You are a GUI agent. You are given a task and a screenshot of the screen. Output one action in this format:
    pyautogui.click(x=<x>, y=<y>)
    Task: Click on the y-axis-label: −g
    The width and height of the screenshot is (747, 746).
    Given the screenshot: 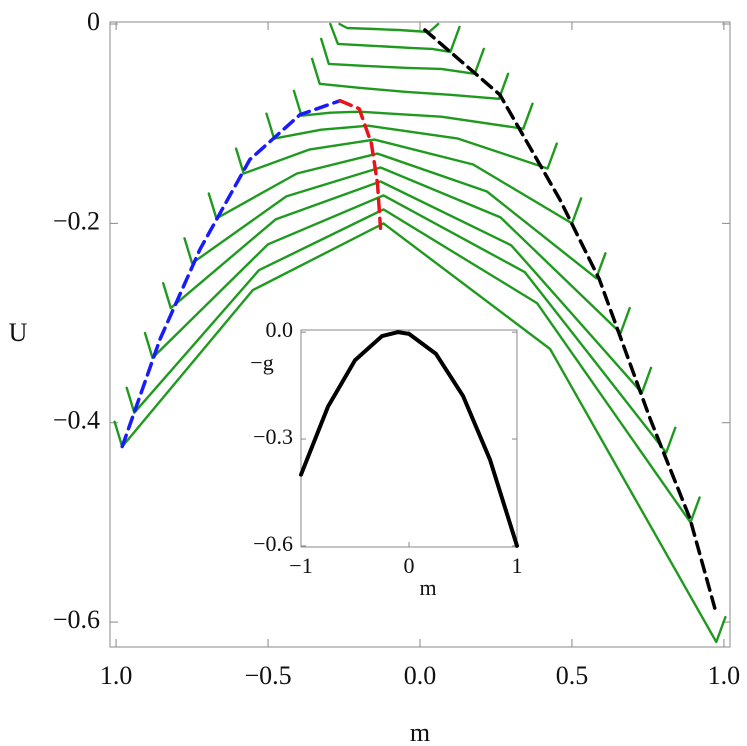 What is the action you would take?
    pyautogui.click(x=261, y=362)
    